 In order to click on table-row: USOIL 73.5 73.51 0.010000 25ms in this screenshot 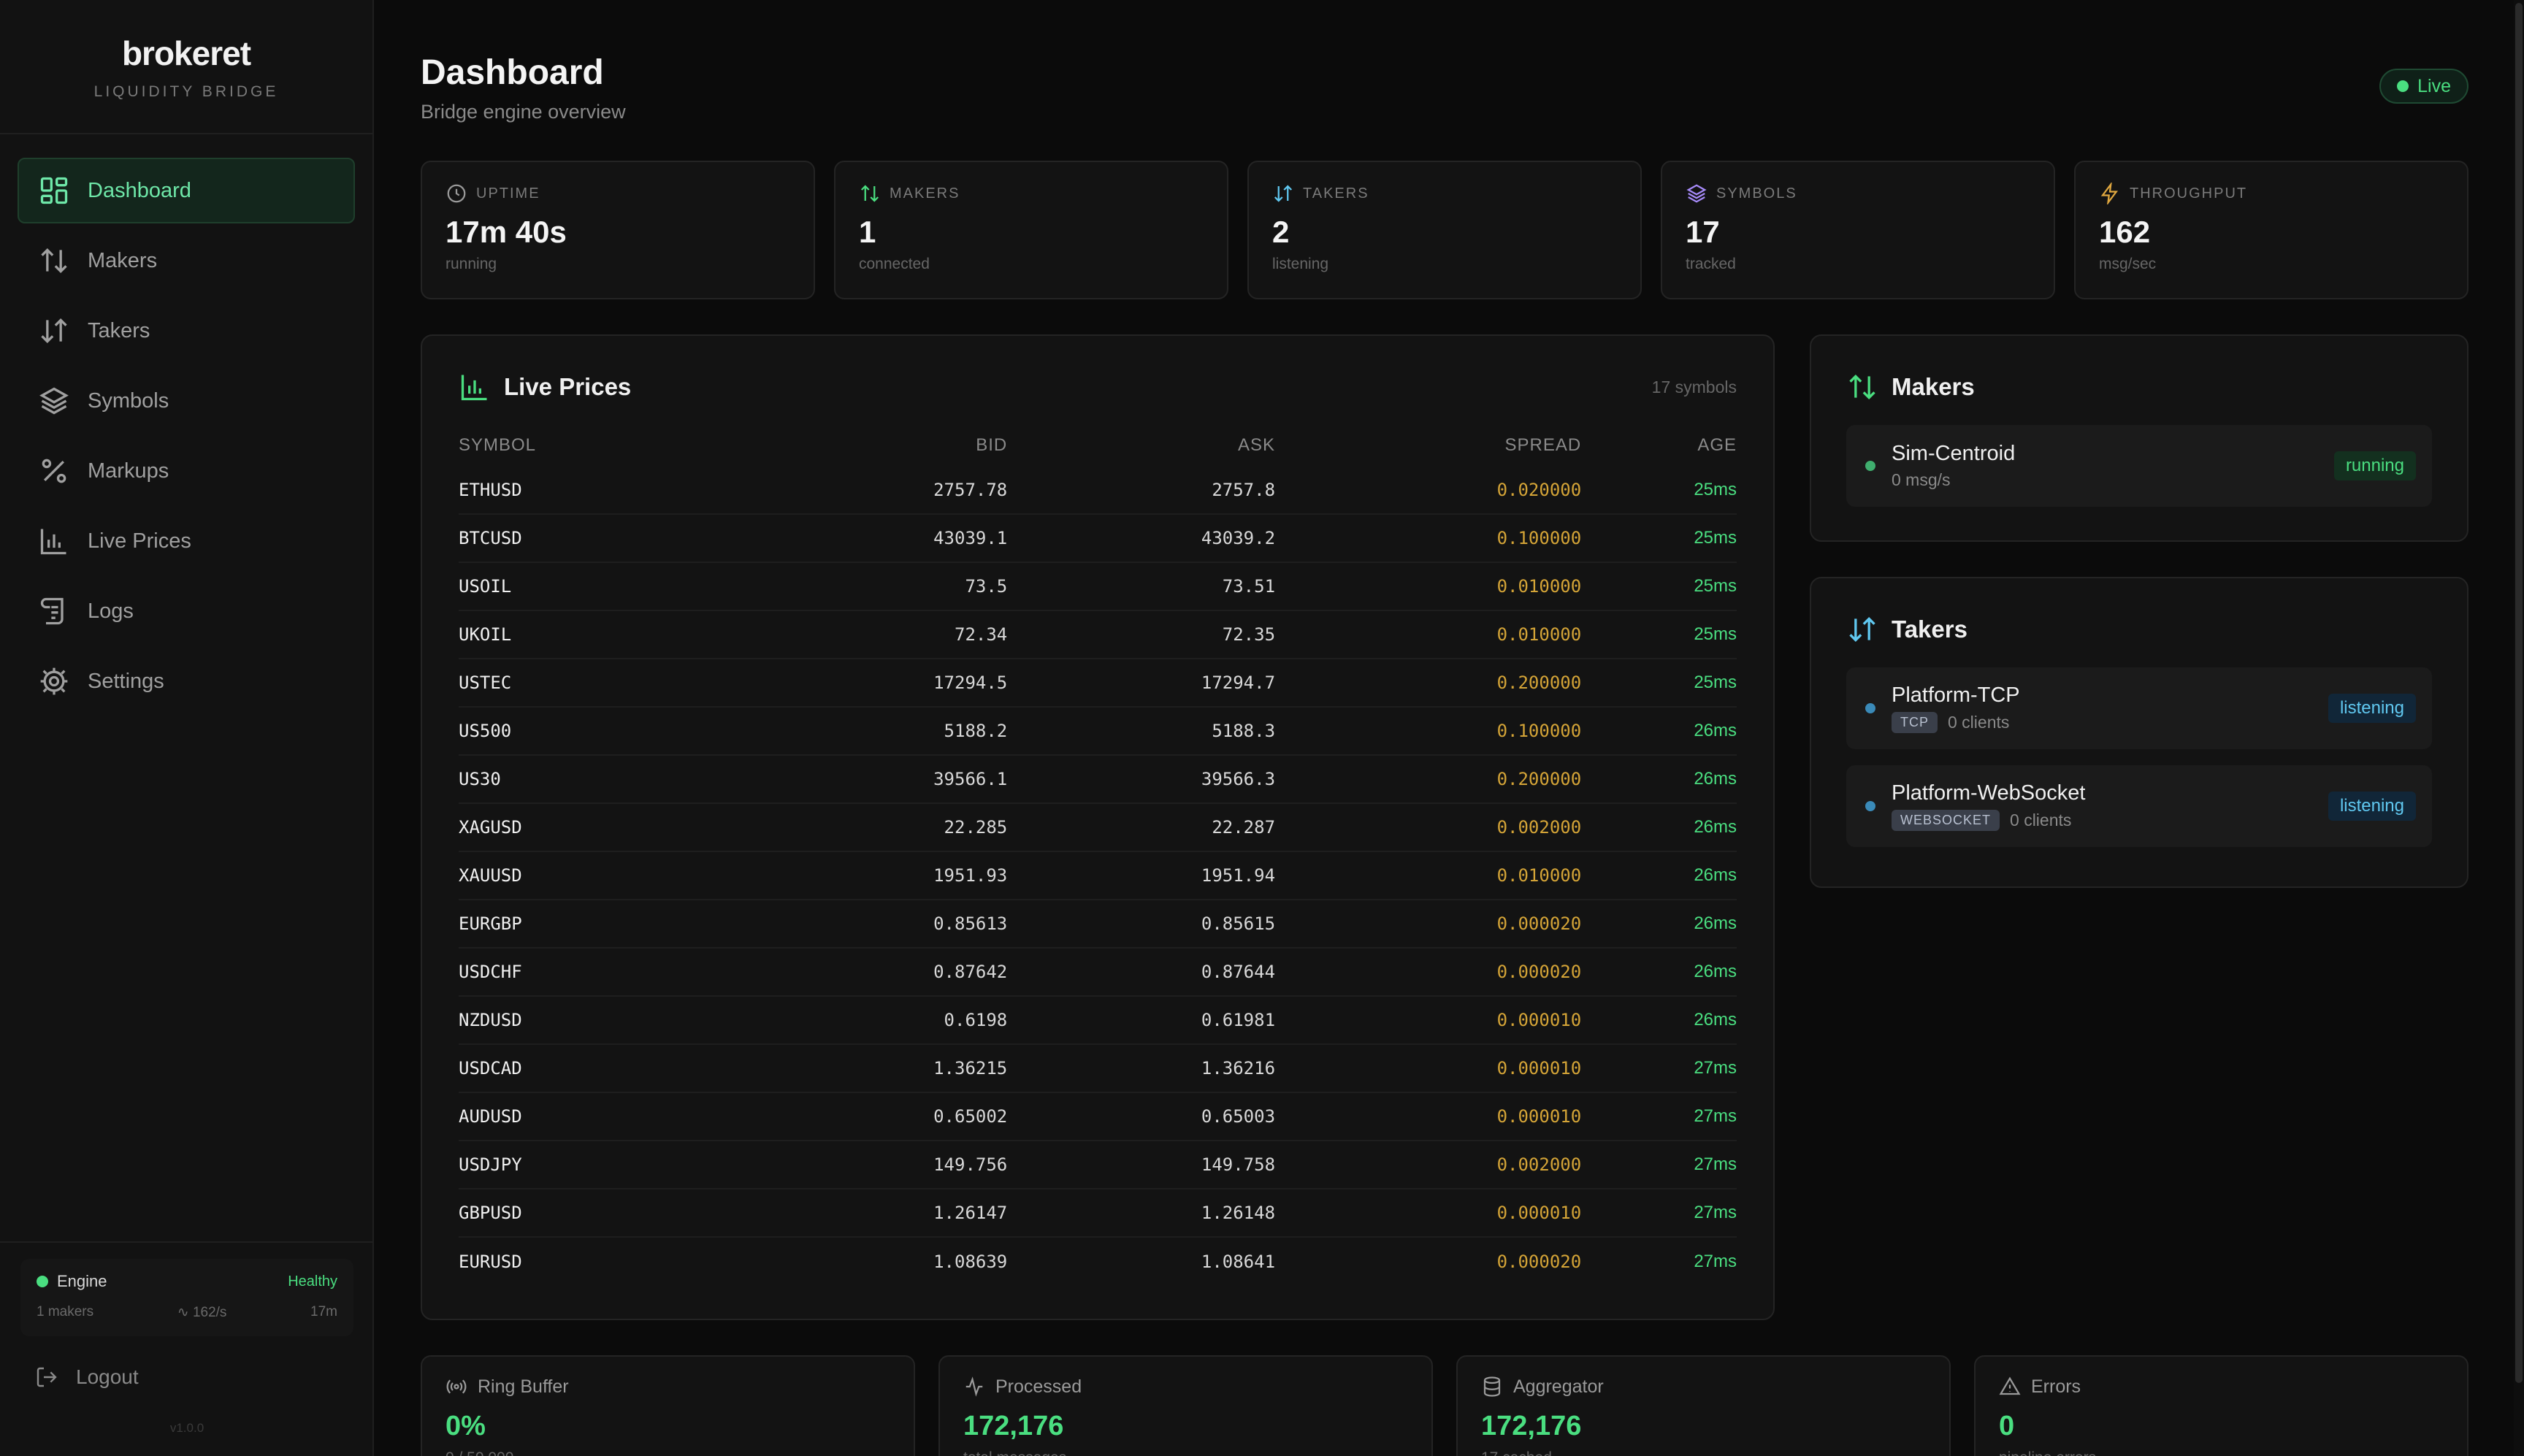, I will do `click(1098, 586)`.